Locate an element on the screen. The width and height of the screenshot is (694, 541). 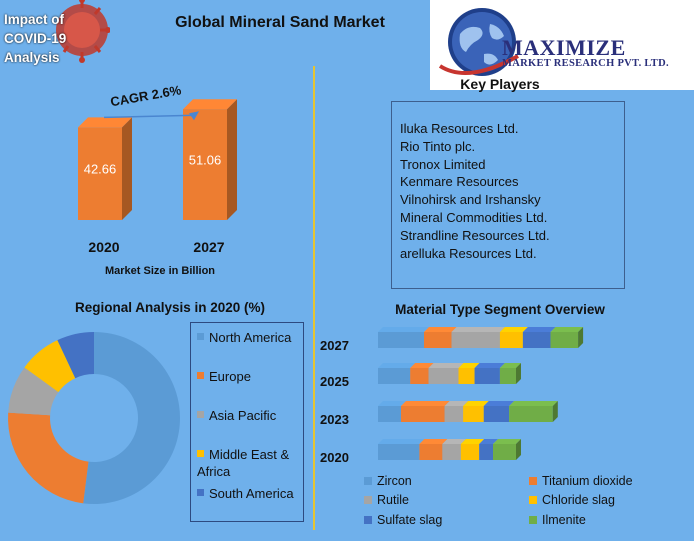
legend-label: Ilmenite is located at coordinates (564, 520).